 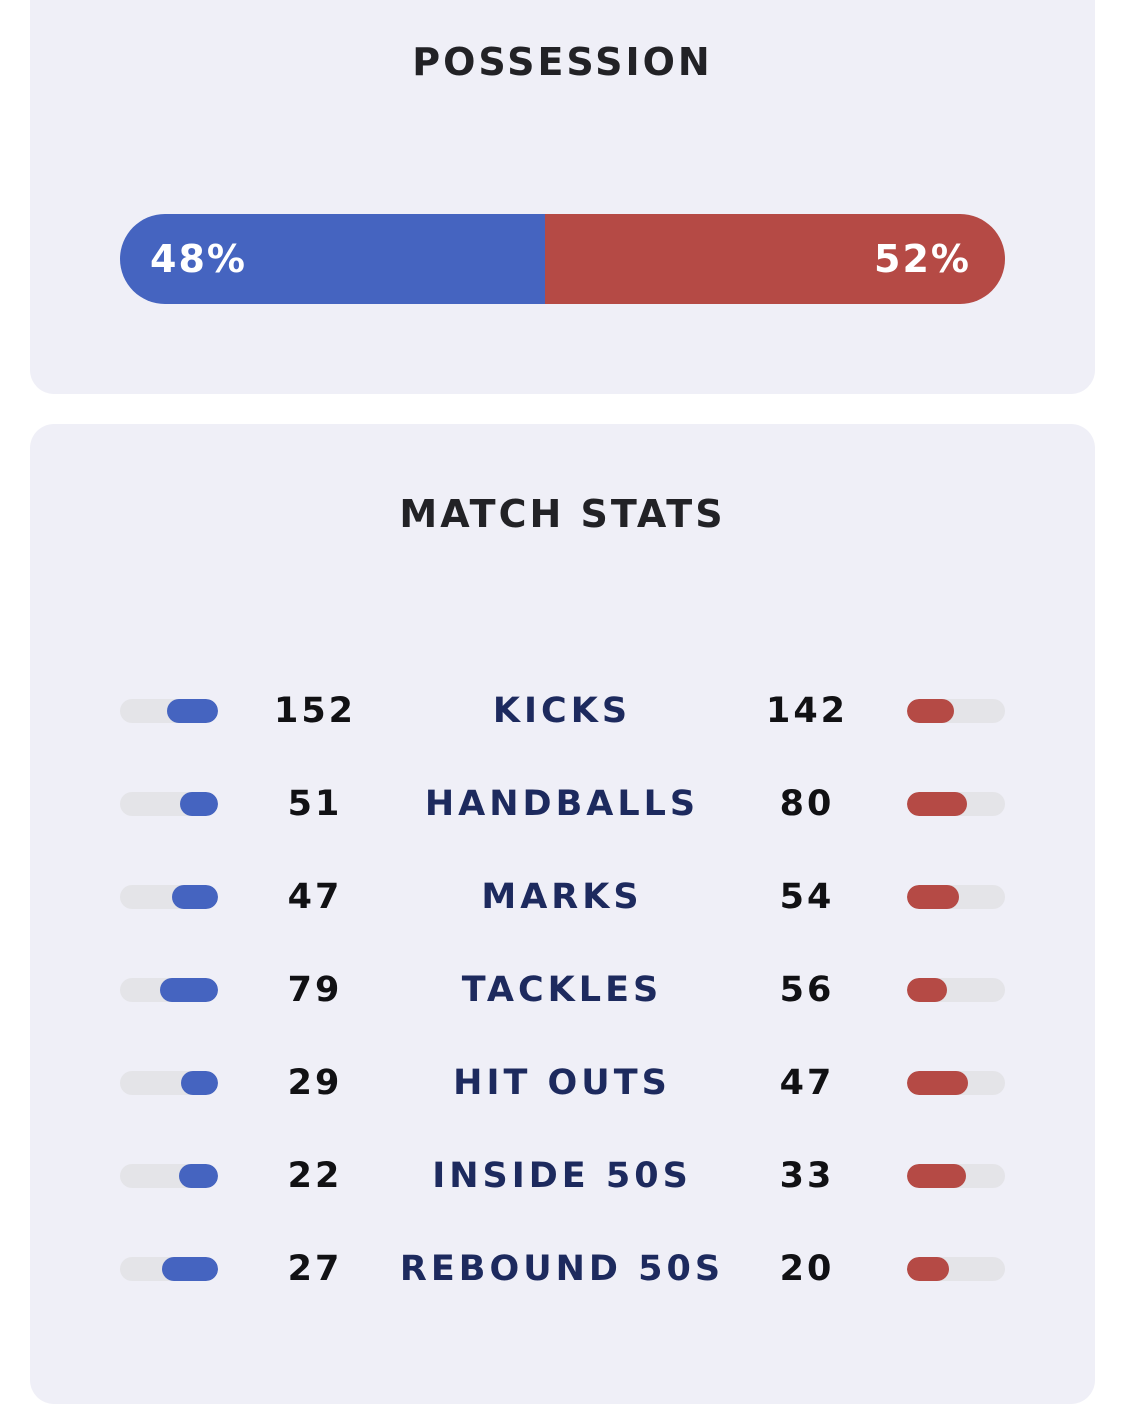 I want to click on possession-home-segment: 48%, so click(x=332, y=259).